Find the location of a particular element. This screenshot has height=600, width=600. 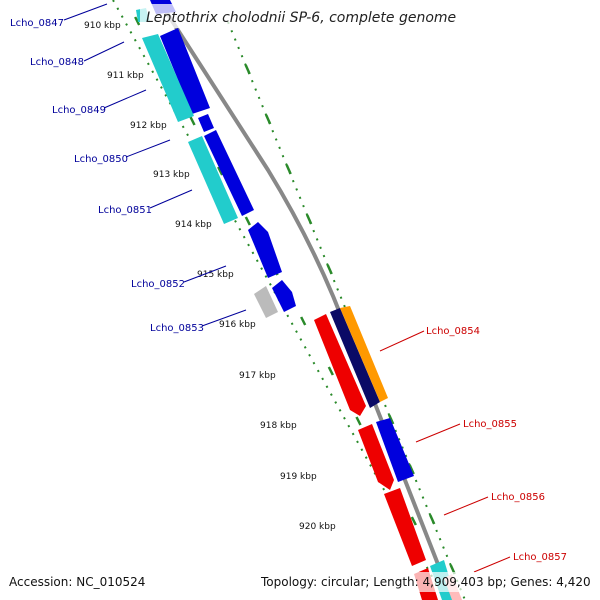

tick-label: 912 kbp is located at coordinates (148, 126).